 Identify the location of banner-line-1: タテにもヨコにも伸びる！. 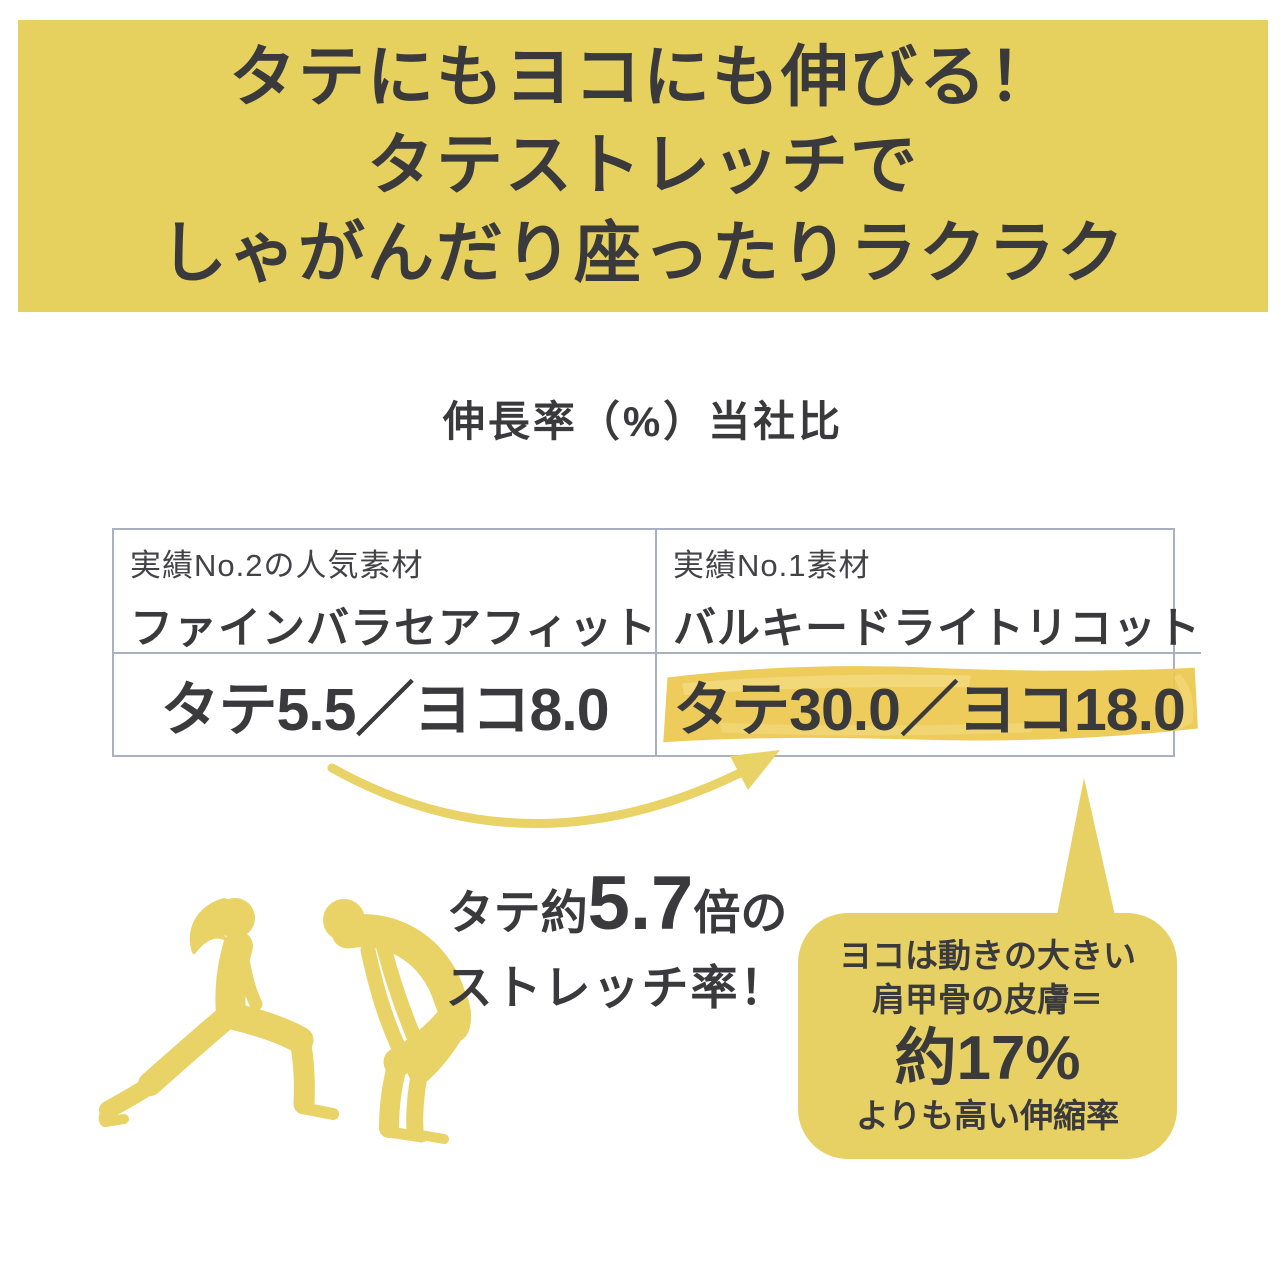
(643, 77).